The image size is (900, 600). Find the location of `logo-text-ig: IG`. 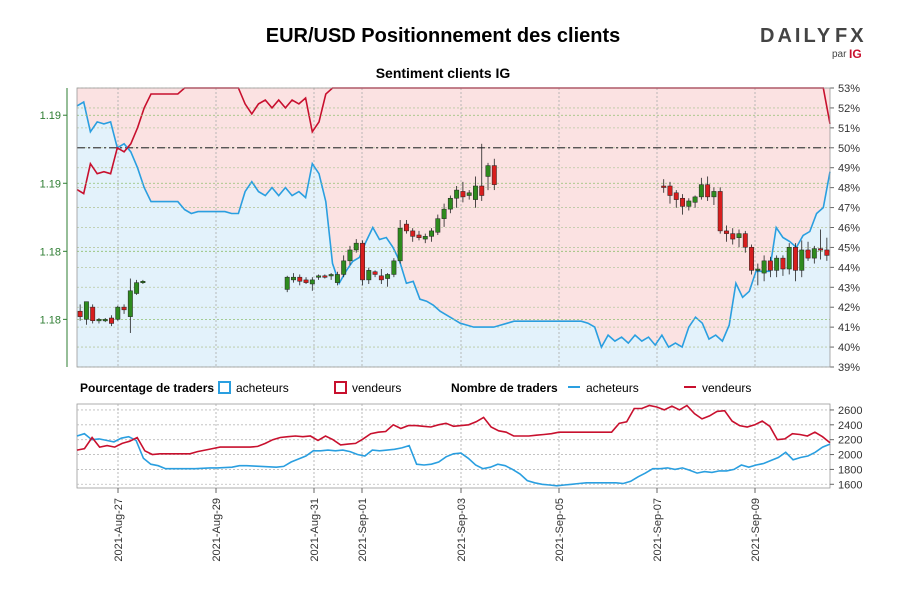

logo-text-ig: IG is located at coordinates (855, 54).